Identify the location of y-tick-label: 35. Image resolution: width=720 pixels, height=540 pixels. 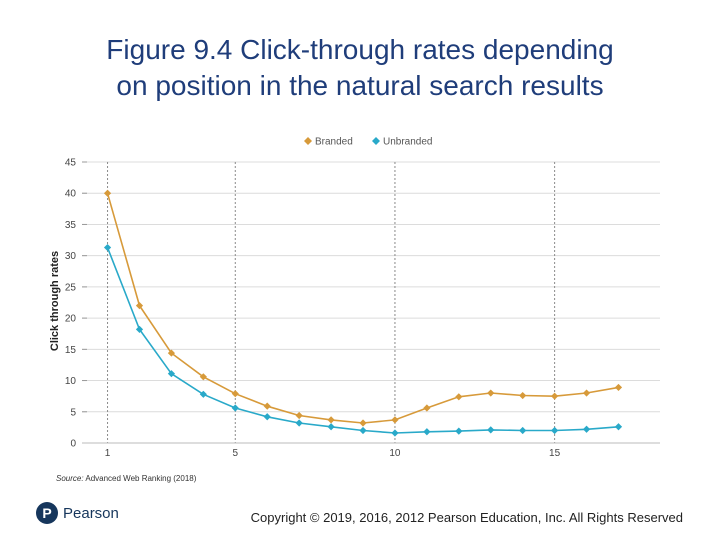
(71, 225).